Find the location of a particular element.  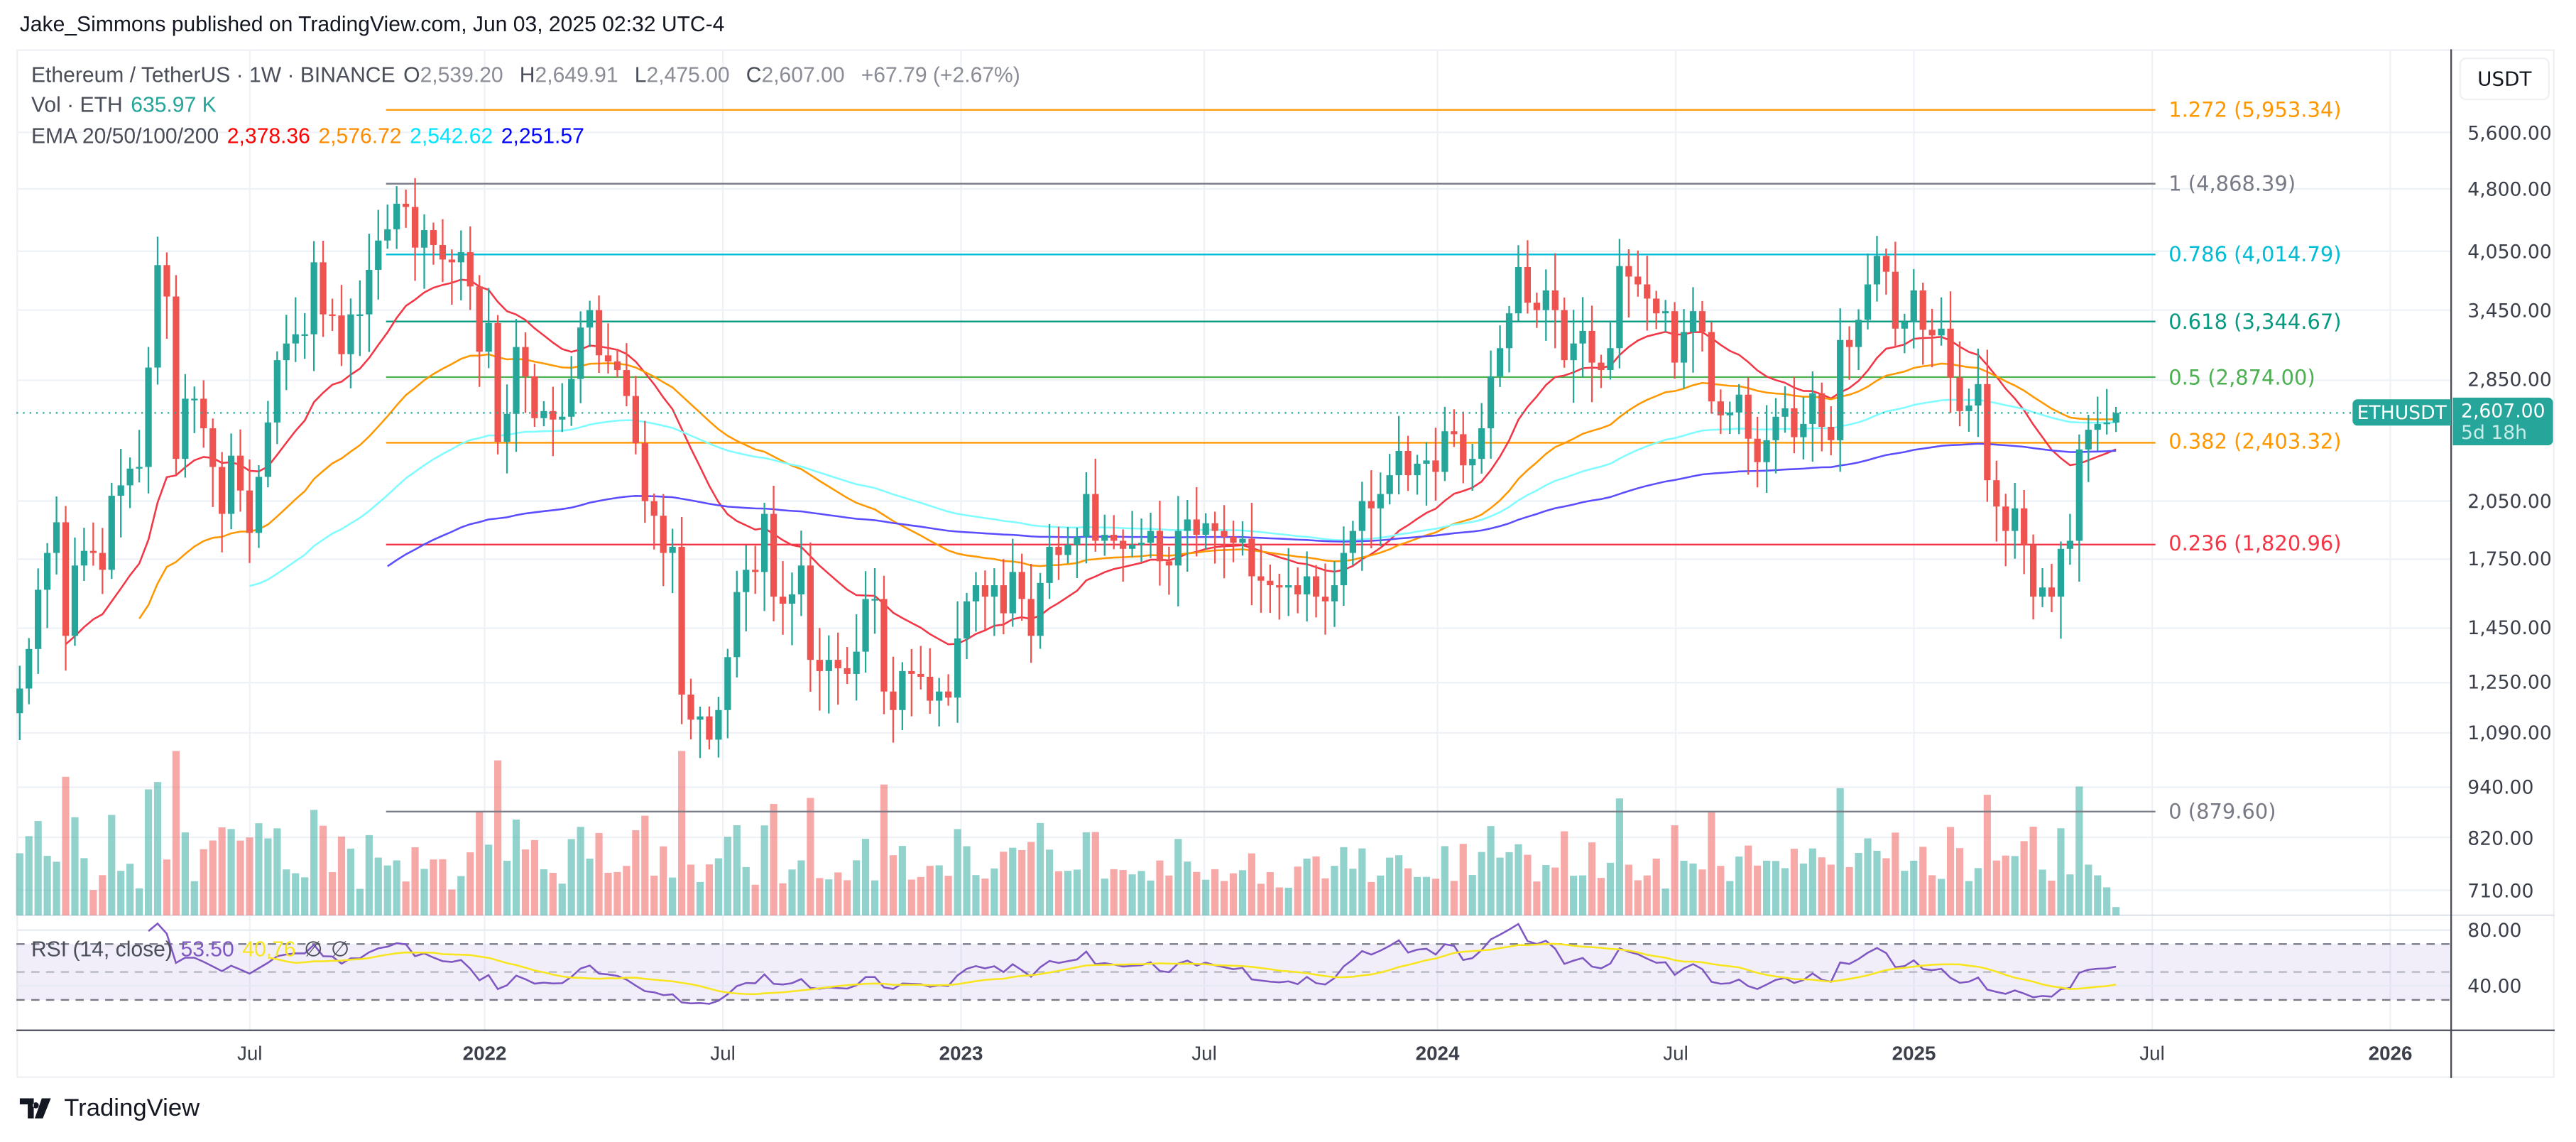

currency-button: USDT is located at coordinates (2504, 79).